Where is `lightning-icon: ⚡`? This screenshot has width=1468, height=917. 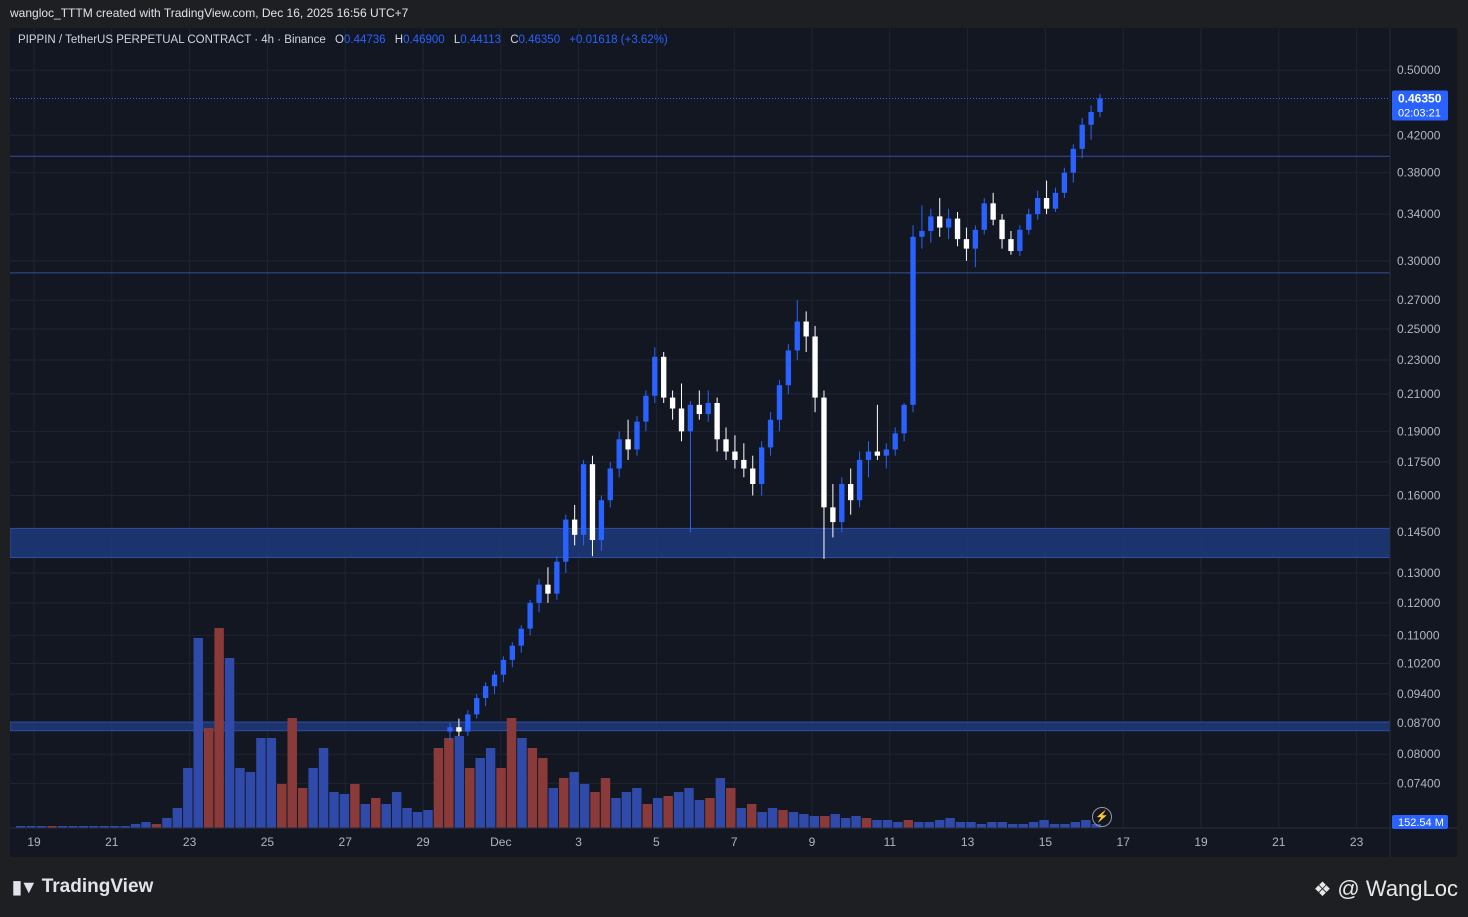
lightning-icon: ⚡ is located at coordinates (1102, 817).